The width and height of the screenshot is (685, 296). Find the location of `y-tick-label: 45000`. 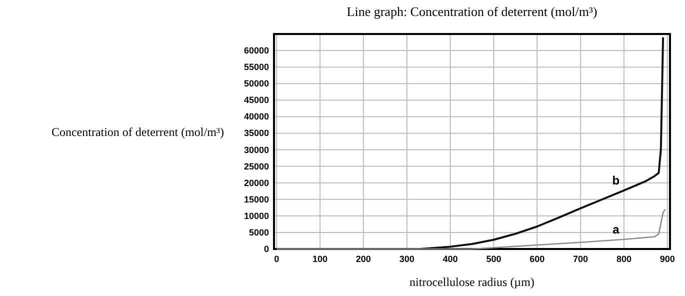

y-tick-label: 45000 is located at coordinates (256, 100).